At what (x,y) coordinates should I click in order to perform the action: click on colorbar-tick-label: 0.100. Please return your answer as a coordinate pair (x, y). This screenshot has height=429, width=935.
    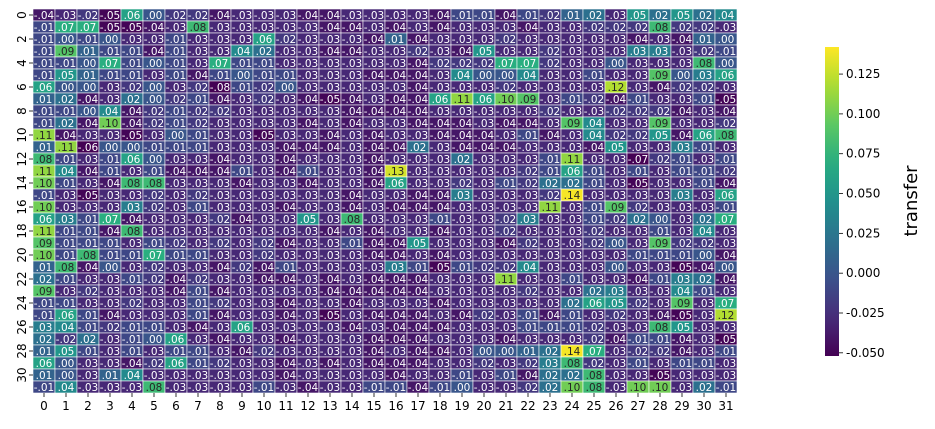
    Looking at the image, I should click on (863, 114).